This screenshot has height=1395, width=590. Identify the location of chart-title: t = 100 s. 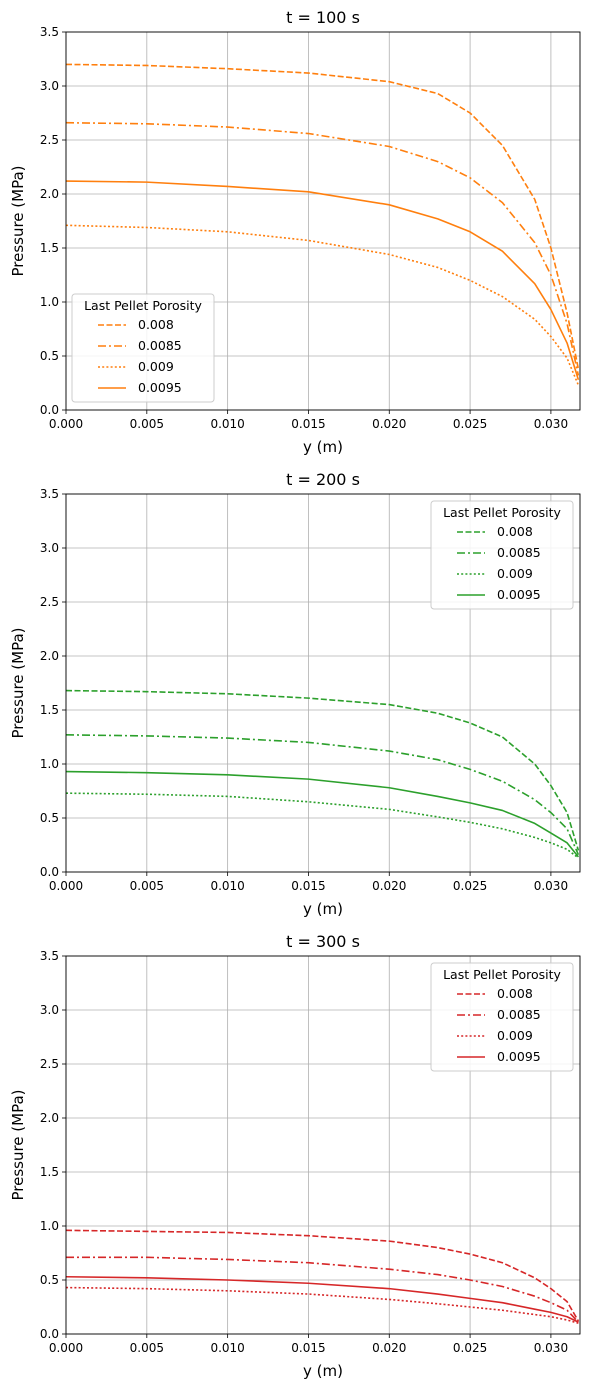
(323, 17).